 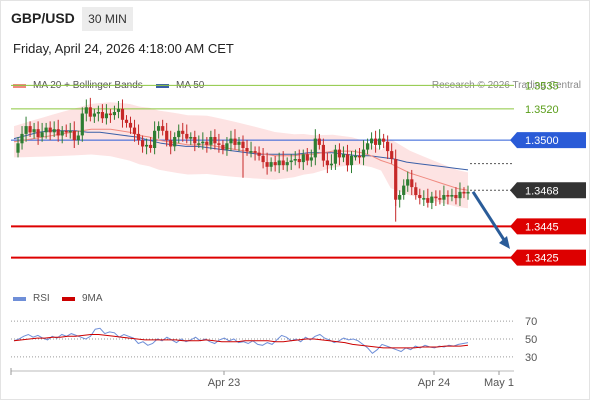 What do you see at coordinates (41, 298) in the screenshot?
I see `legend-rsi-label: RSI` at bounding box center [41, 298].